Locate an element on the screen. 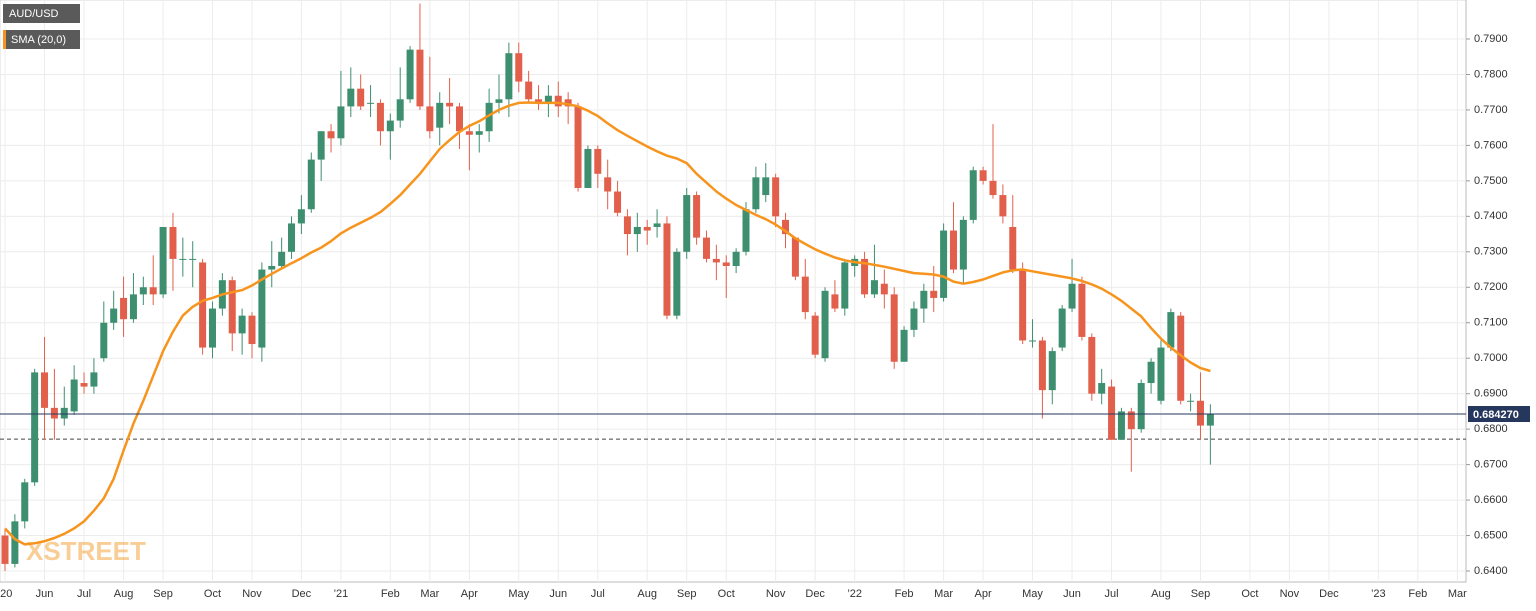 The image size is (1536, 611). x-tick-label: ’20 is located at coordinates (6, 594).